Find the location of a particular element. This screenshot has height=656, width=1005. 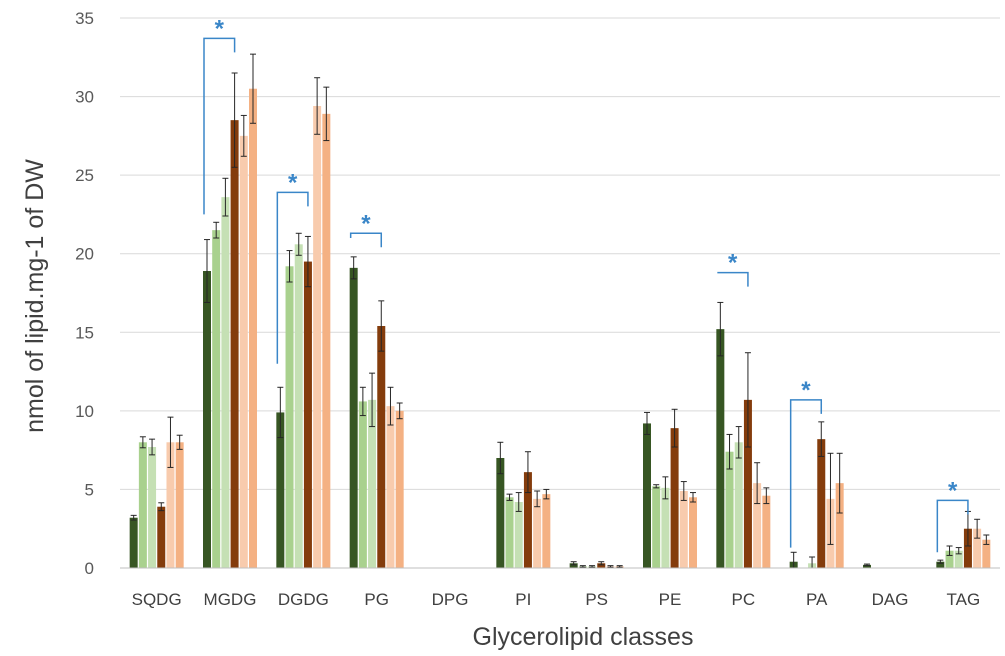

x-tick-label: PC is located at coordinates (744, 599).